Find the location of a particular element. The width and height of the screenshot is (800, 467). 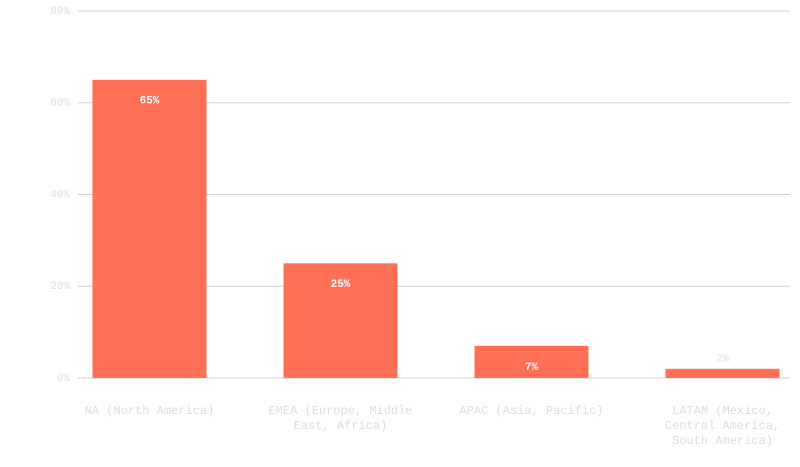

y-tick-label: 60% is located at coordinates (60, 104).